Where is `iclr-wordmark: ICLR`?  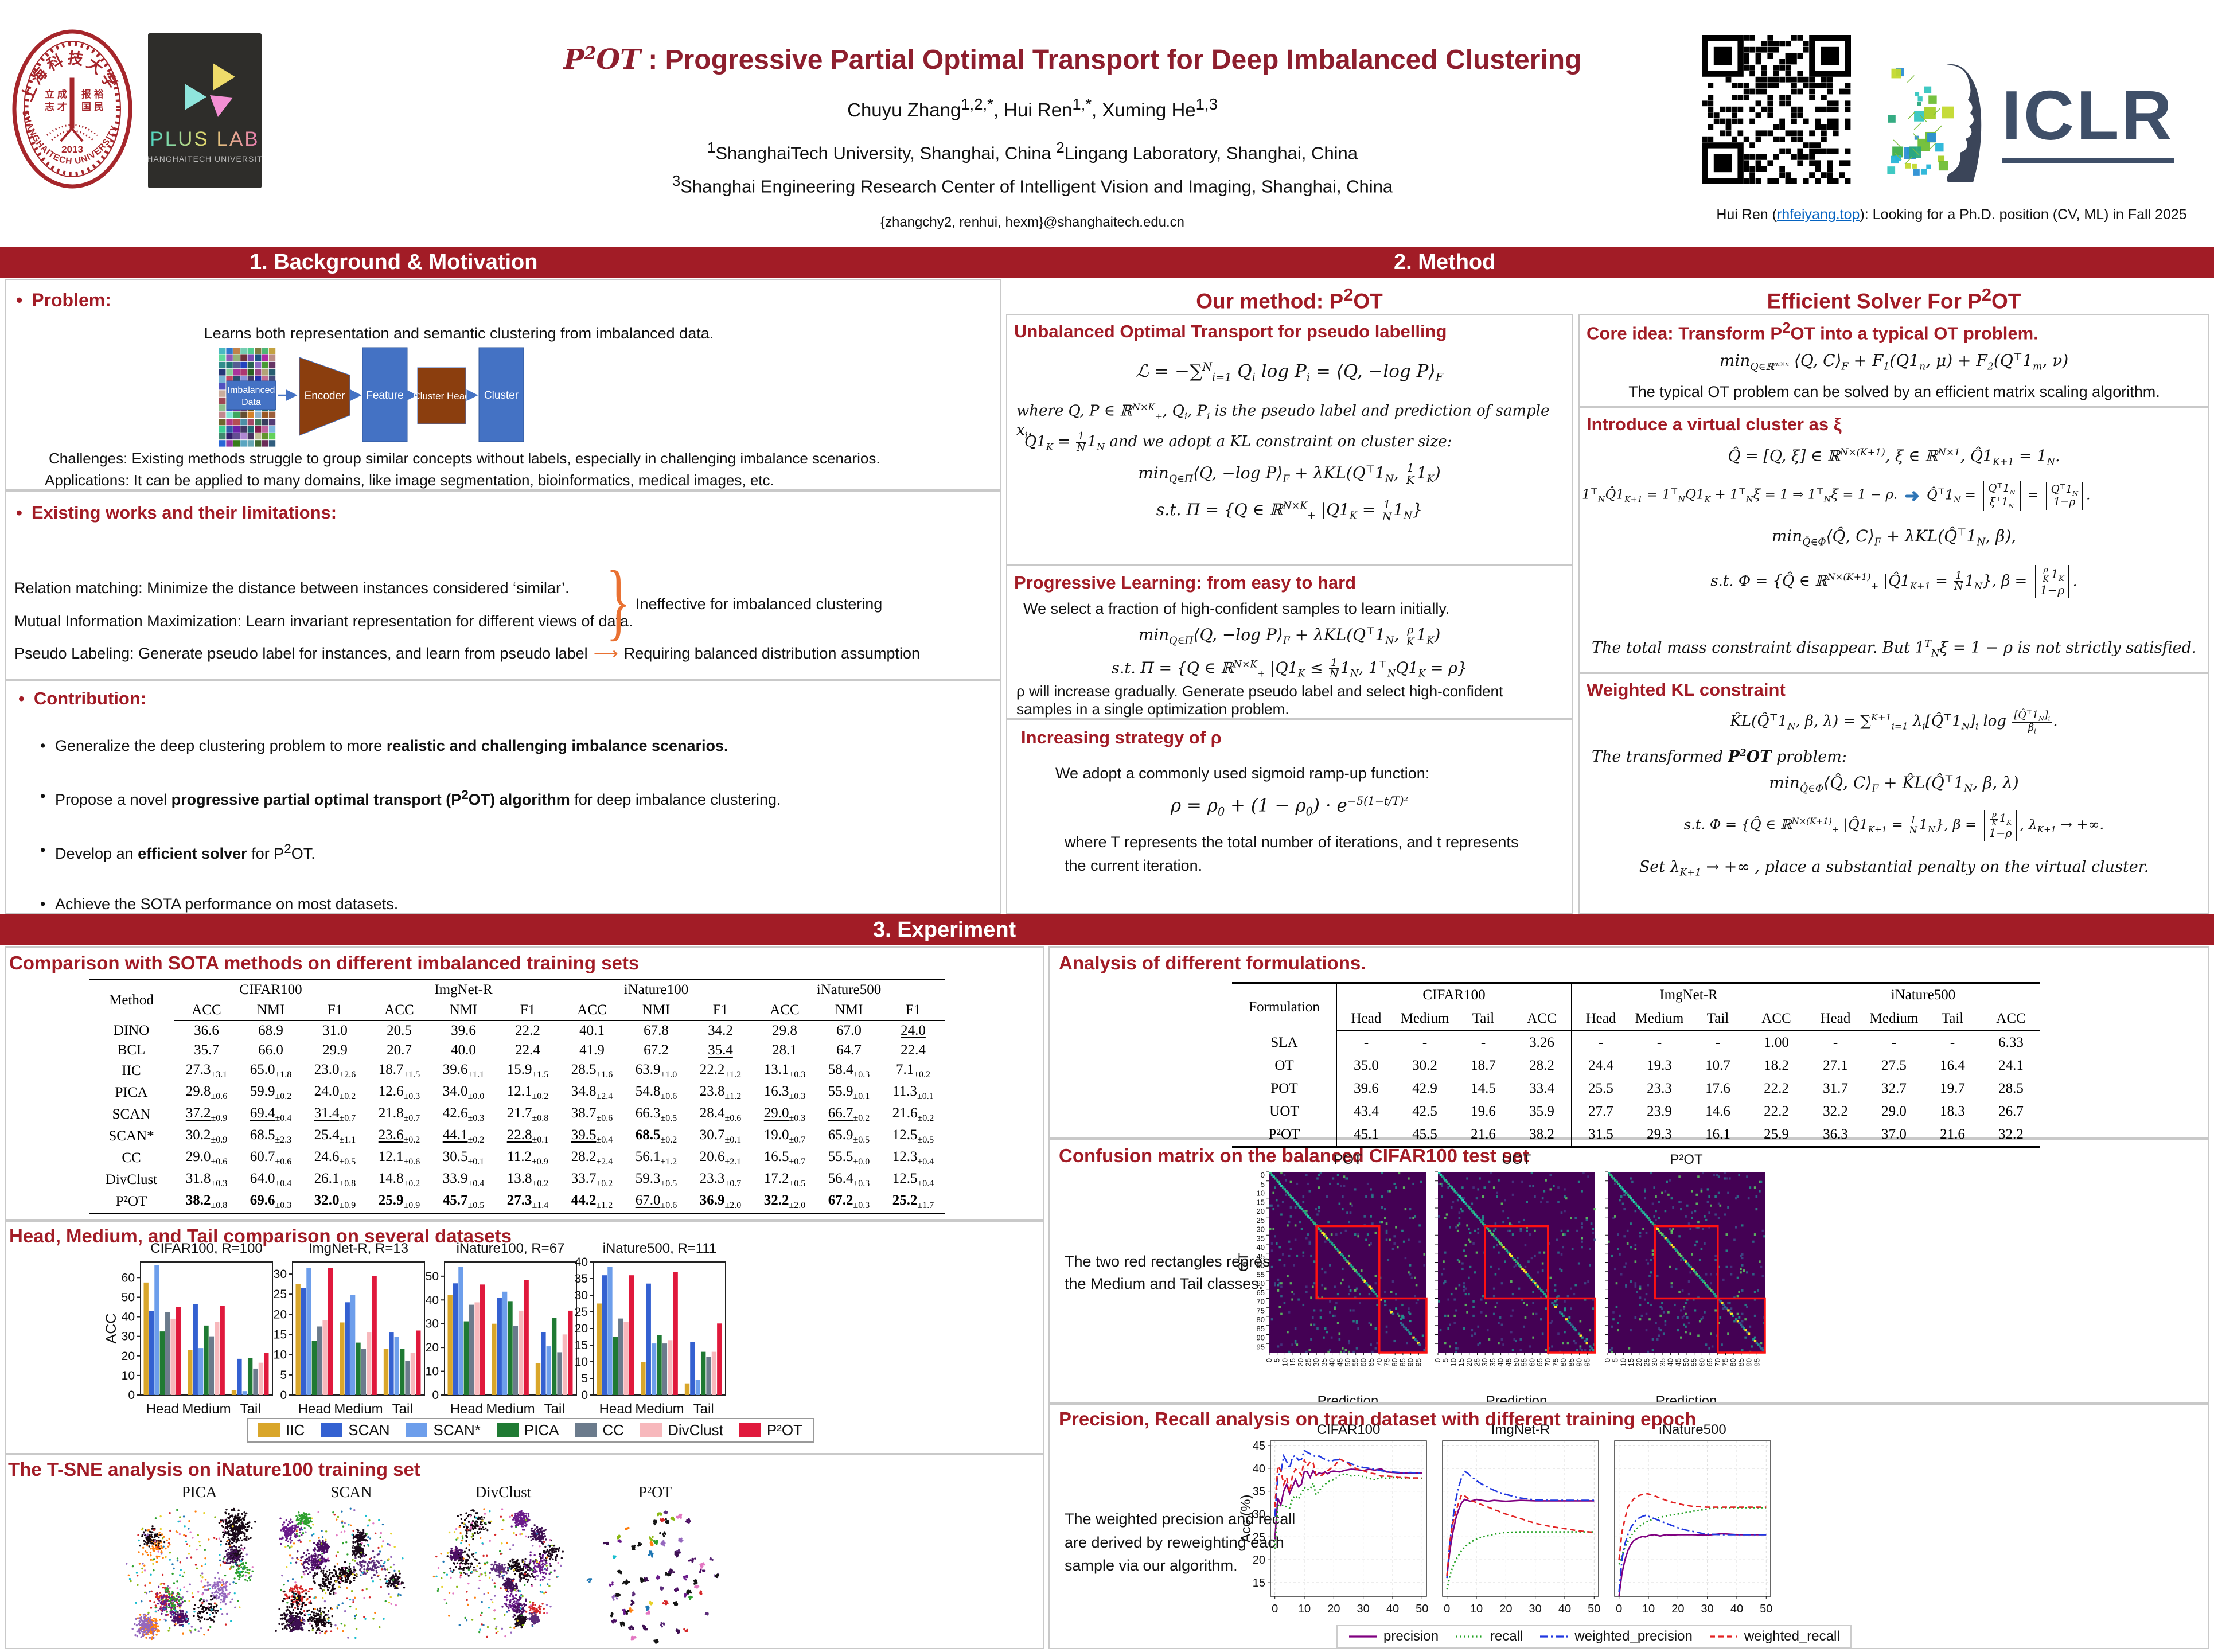
iclr-wordmark: ICLR is located at coordinates (2088, 118).